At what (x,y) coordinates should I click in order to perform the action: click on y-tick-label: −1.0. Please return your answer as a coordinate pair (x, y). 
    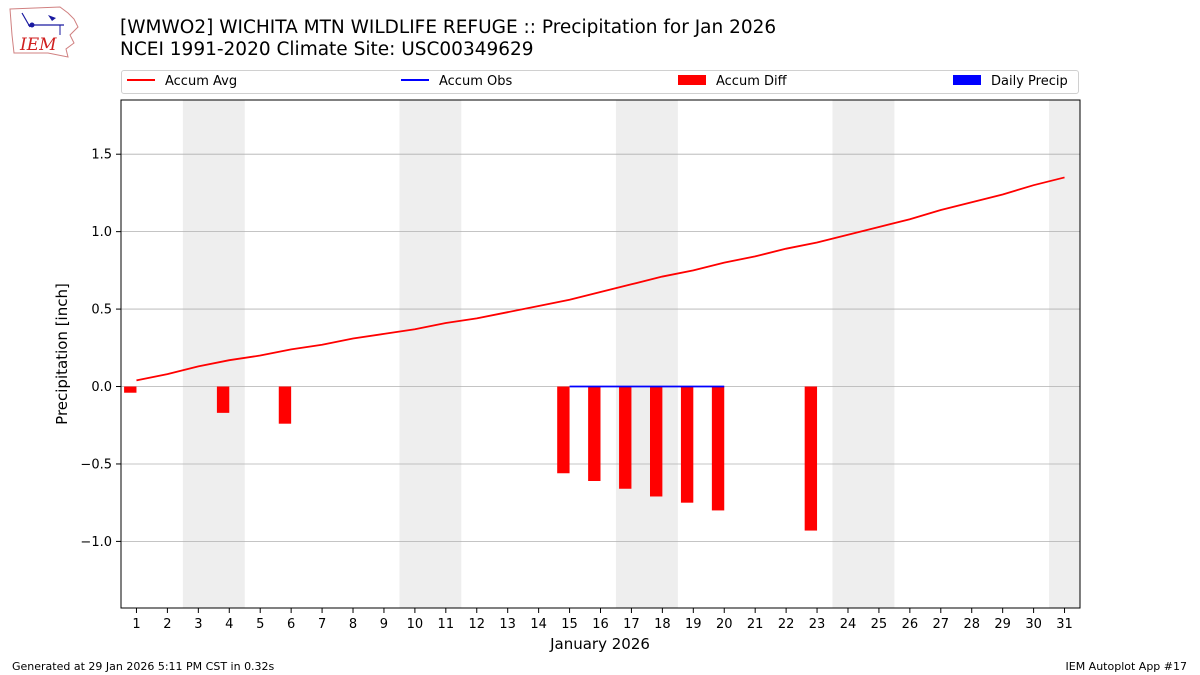
    Looking at the image, I should click on (96, 542).